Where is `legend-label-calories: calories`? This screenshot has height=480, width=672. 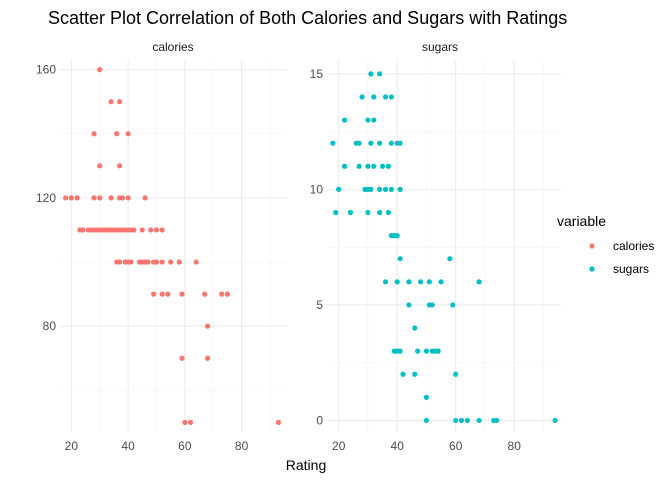
legend-label-calories: calories is located at coordinates (633, 246).